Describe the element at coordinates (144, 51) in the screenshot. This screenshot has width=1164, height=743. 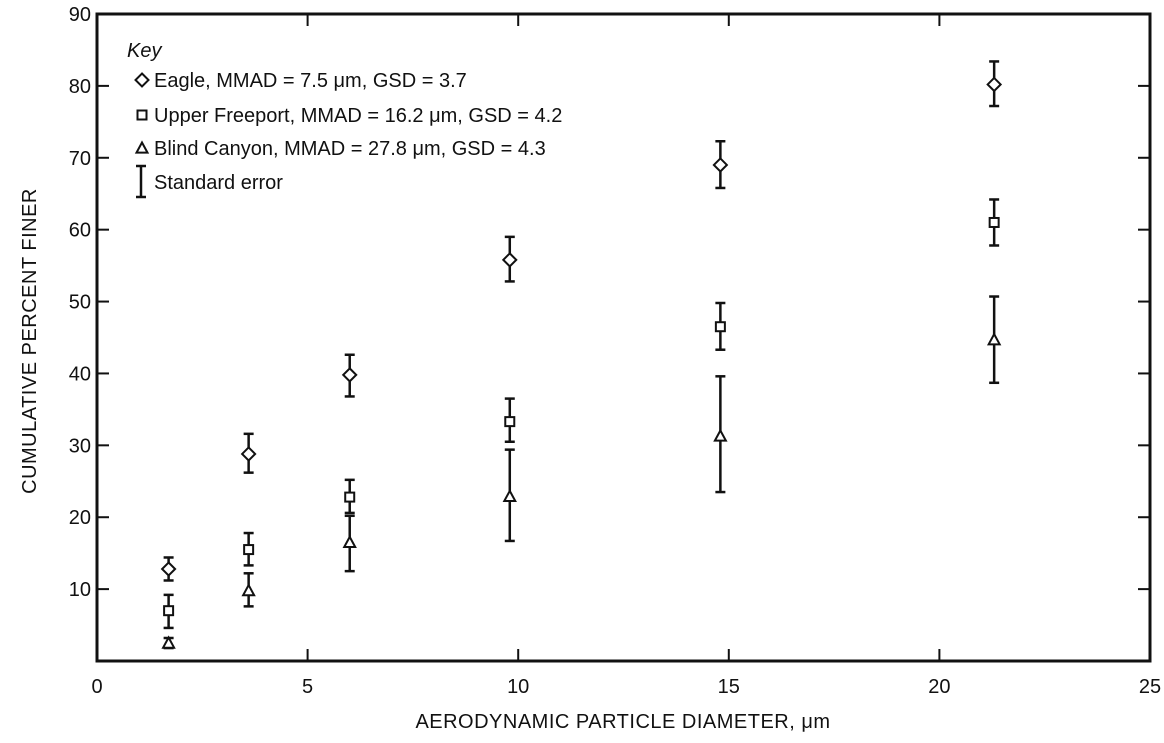
I see `legend-title: Key` at that location.